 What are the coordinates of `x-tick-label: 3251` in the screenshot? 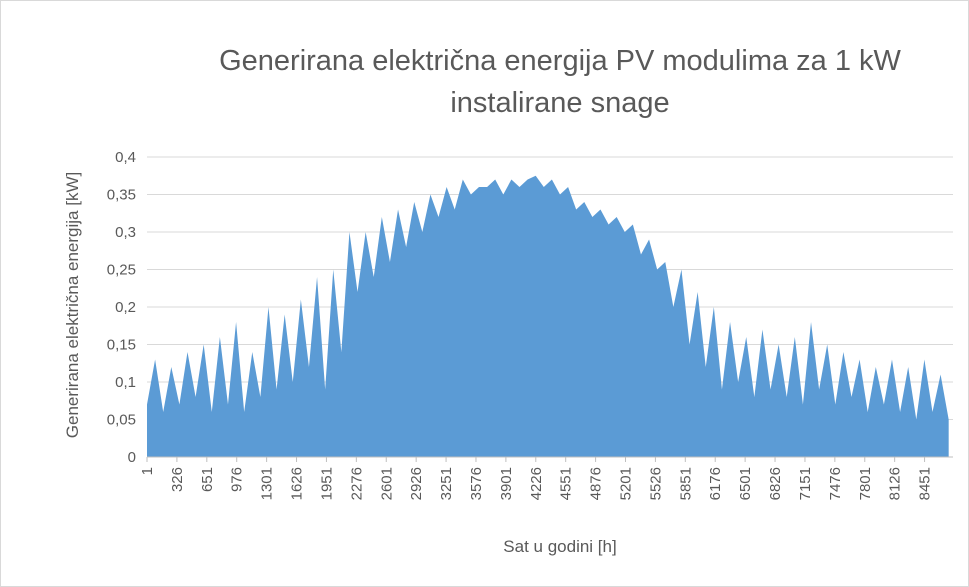 It's located at (446, 483).